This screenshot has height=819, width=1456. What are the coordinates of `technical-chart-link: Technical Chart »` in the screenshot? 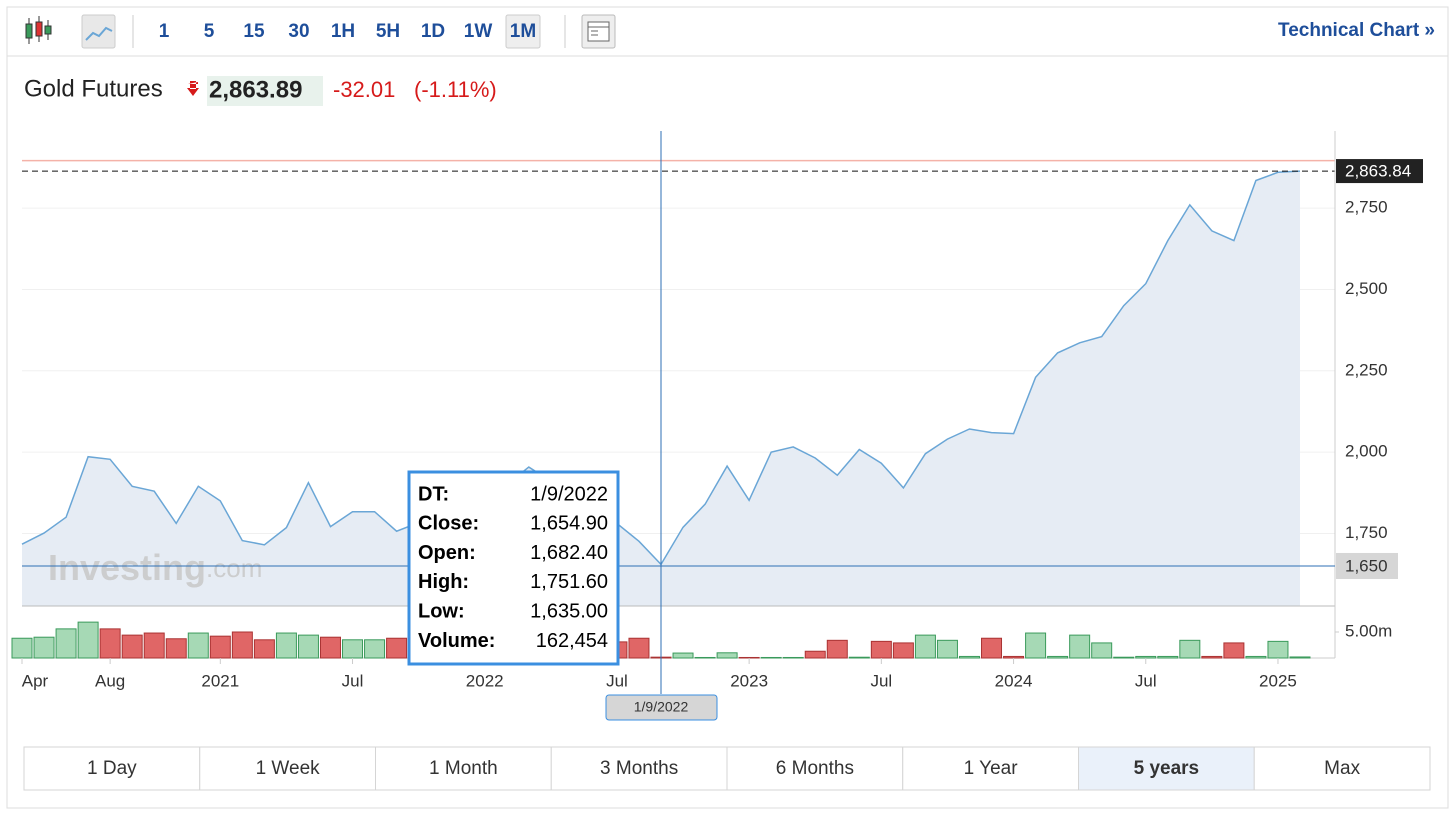 It's located at (1356, 30).